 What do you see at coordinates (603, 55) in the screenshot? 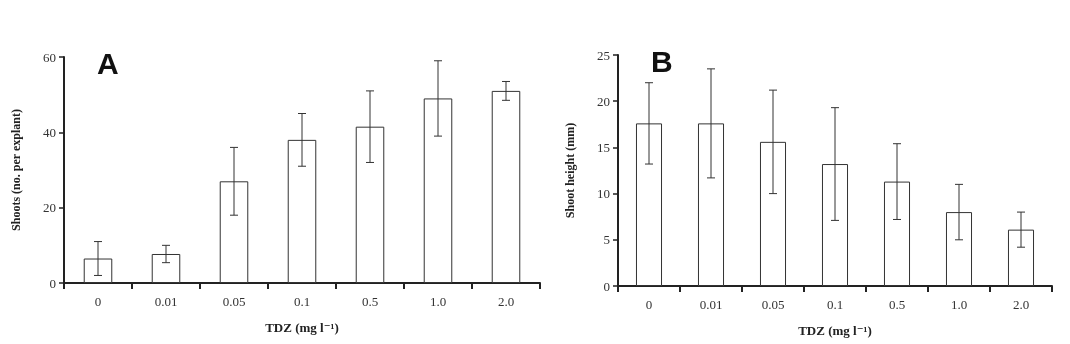
I see `y-tick-label: 25` at bounding box center [603, 55].